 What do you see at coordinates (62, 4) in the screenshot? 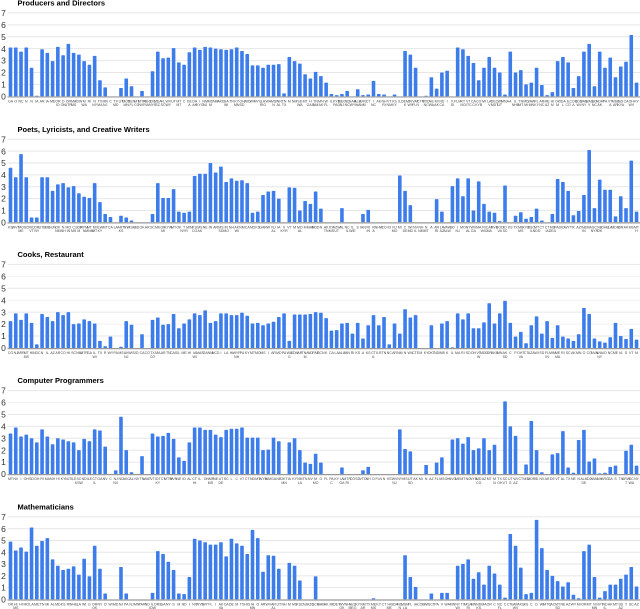
I see `svg-text: Producers and Directors` at bounding box center [62, 4].